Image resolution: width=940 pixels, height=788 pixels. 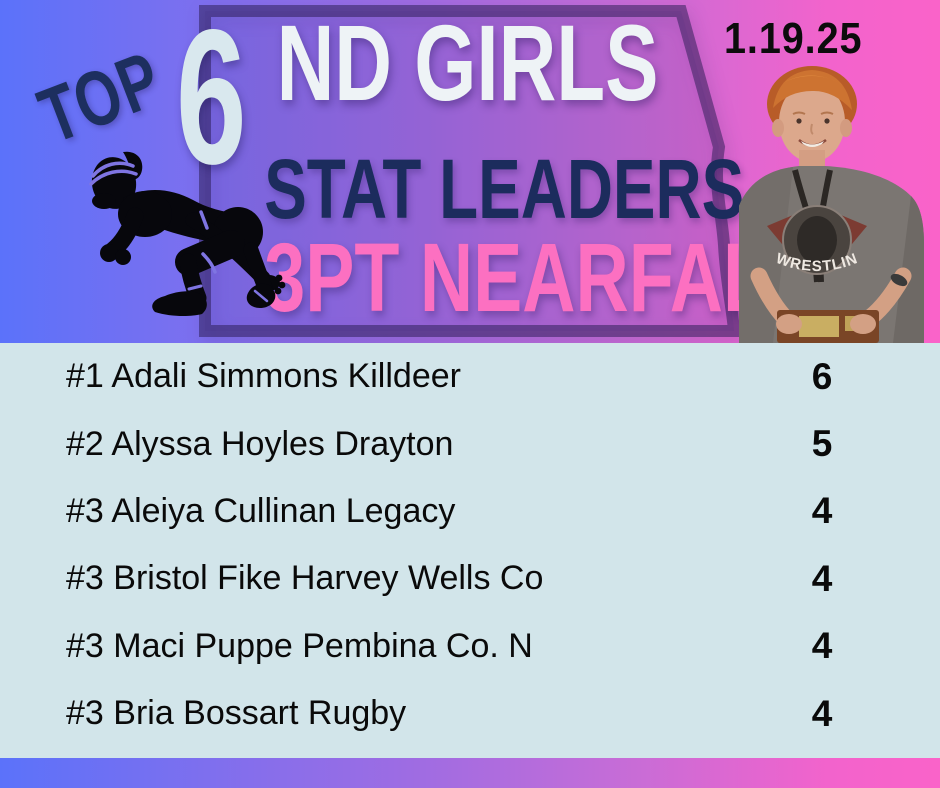 I want to click on date-label: 1.19.25, so click(x=793, y=38).